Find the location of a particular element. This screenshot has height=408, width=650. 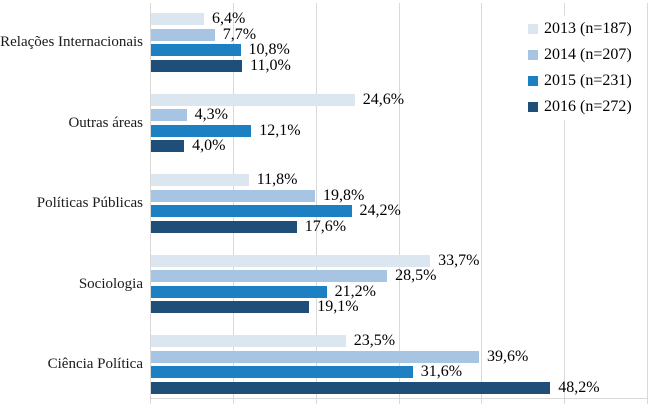

bar-value-label: 28,5% is located at coordinates (416, 275).